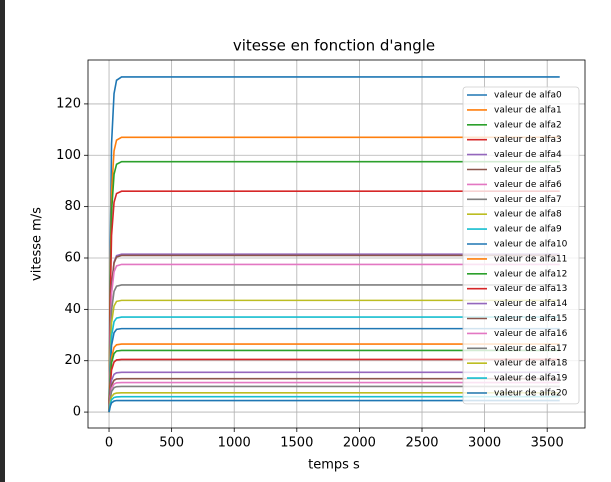 The image size is (611, 482). Describe the element at coordinates (531, 245) in the screenshot. I see `legend-label: valeur de alfa10` at that location.